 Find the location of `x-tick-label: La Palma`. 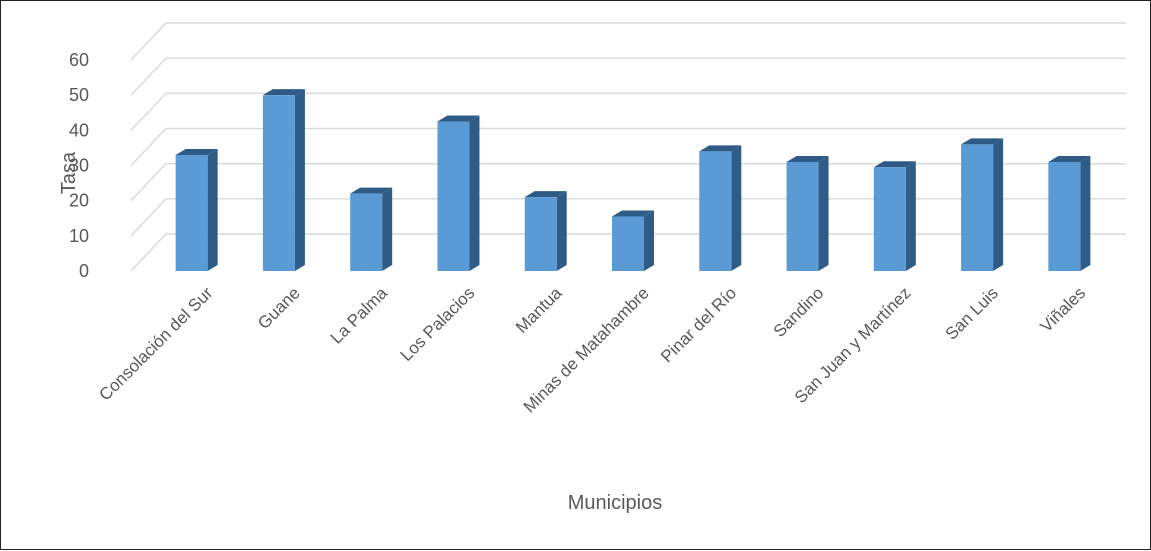

x-tick-label: La Palma is located at coordinates (359, 315).